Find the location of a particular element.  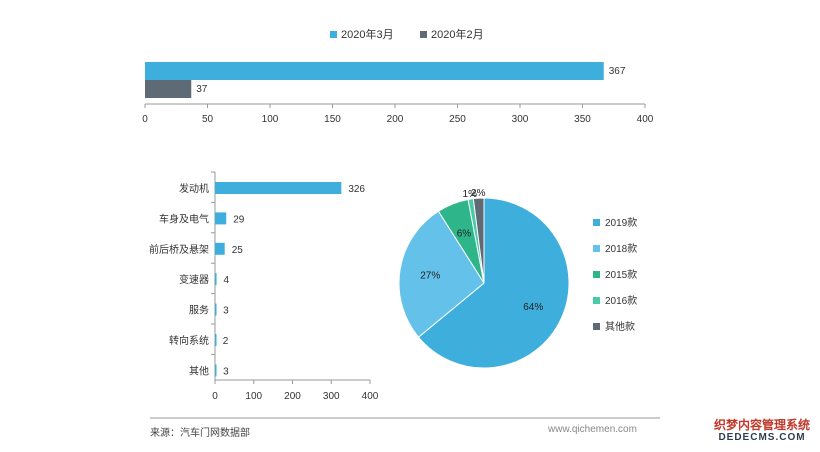

x-tick-label-3: 300 is located at coordinates (331, 396).